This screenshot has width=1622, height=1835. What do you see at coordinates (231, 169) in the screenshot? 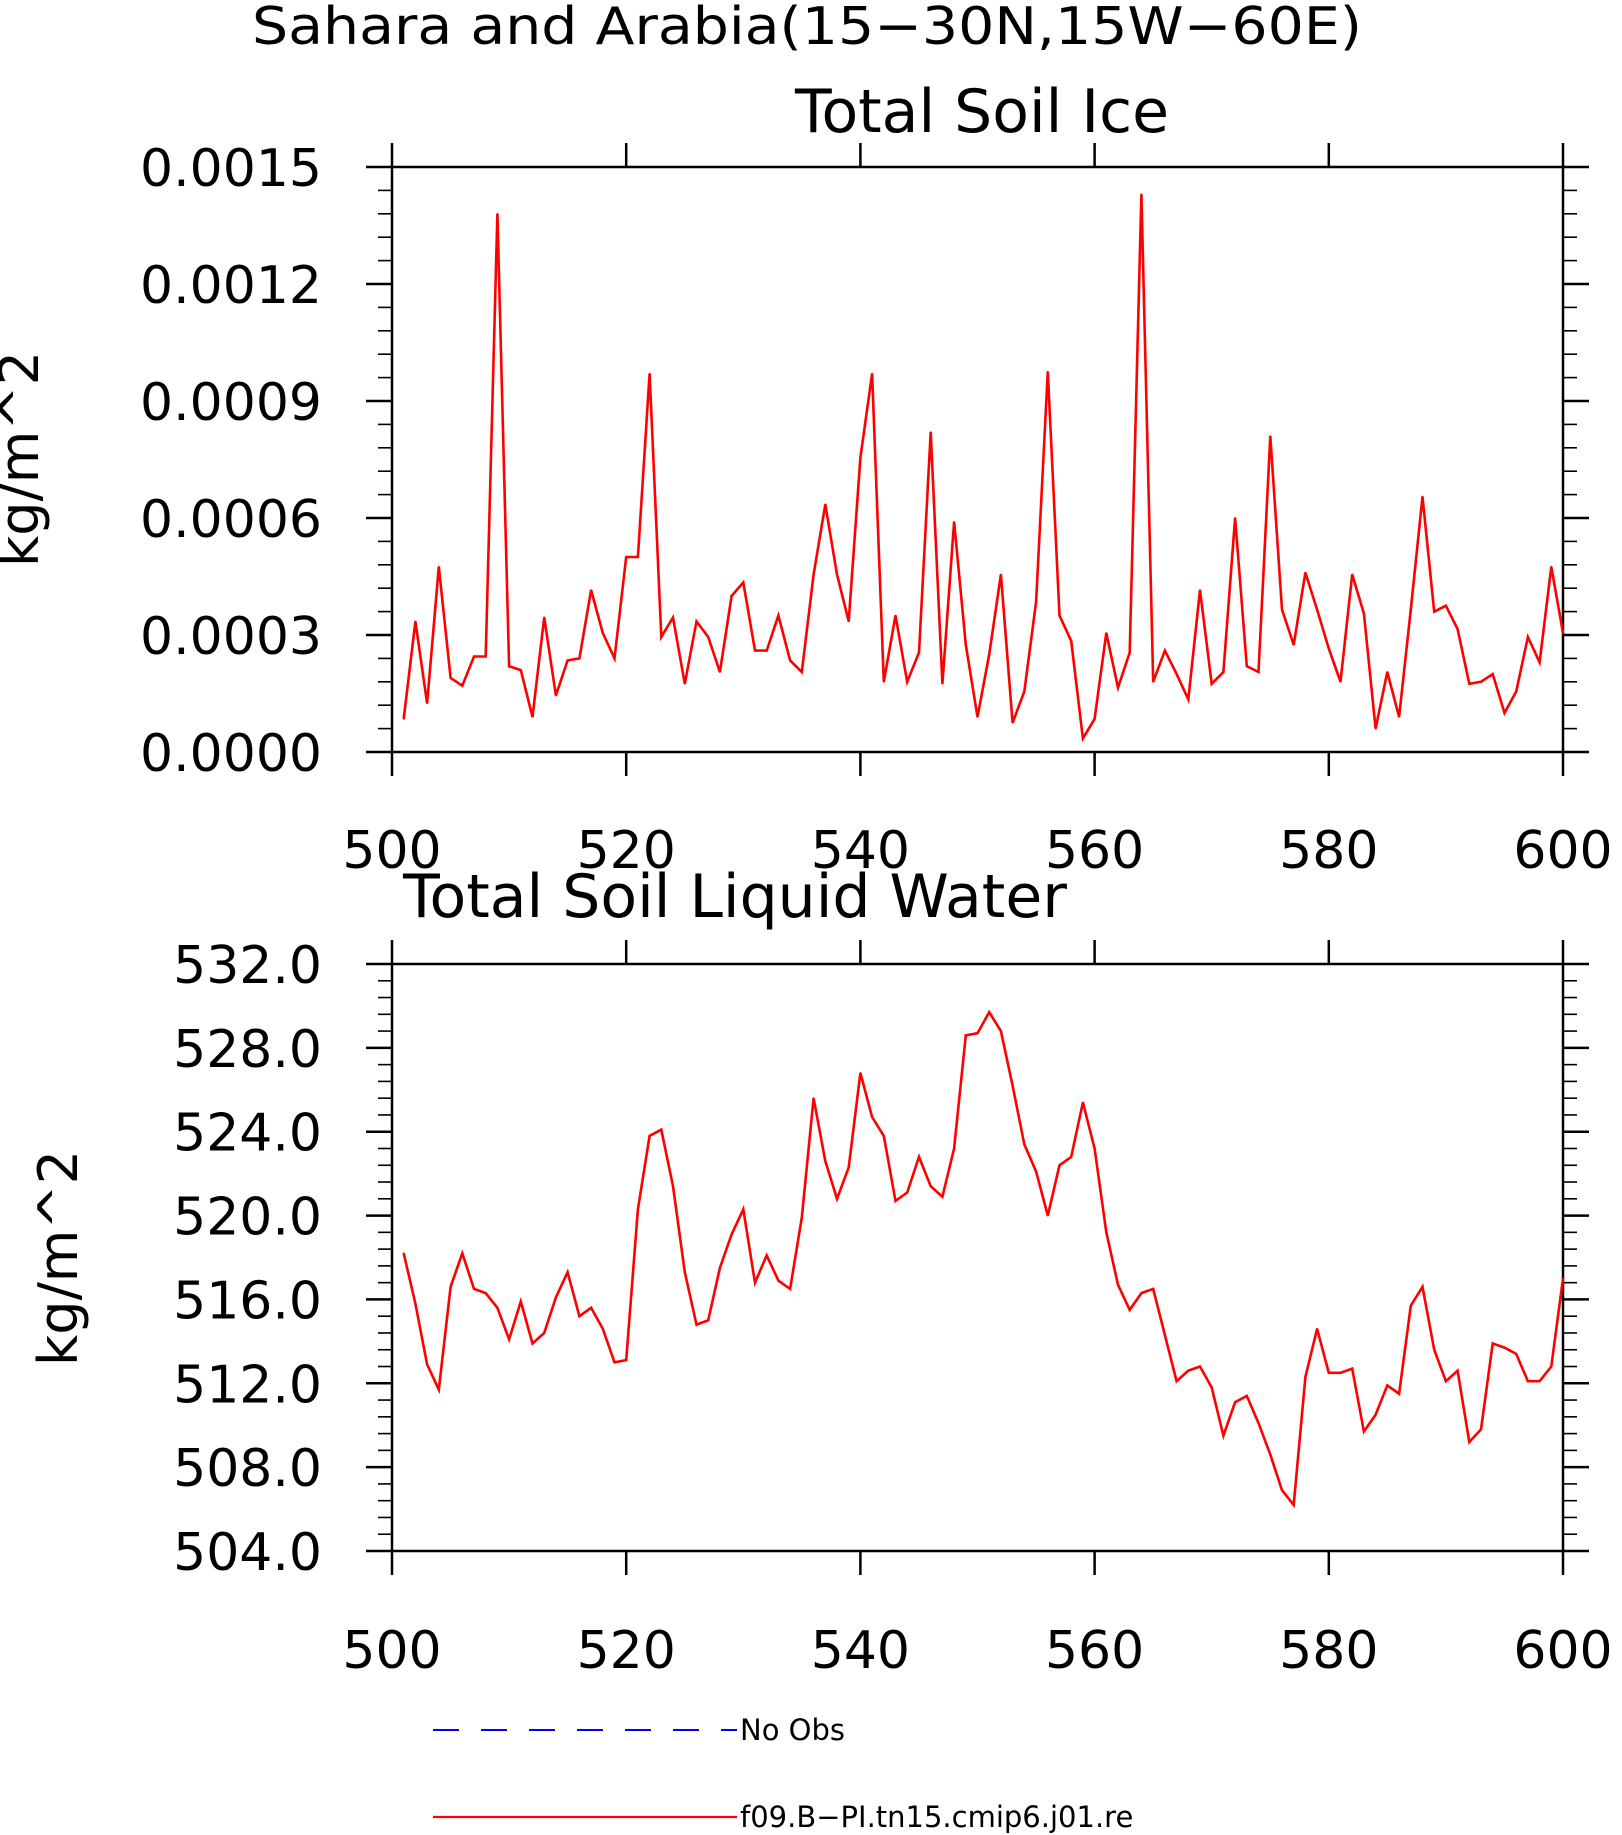
I see `y-tick-label: 0.0015` at bounding box center [231, 169].